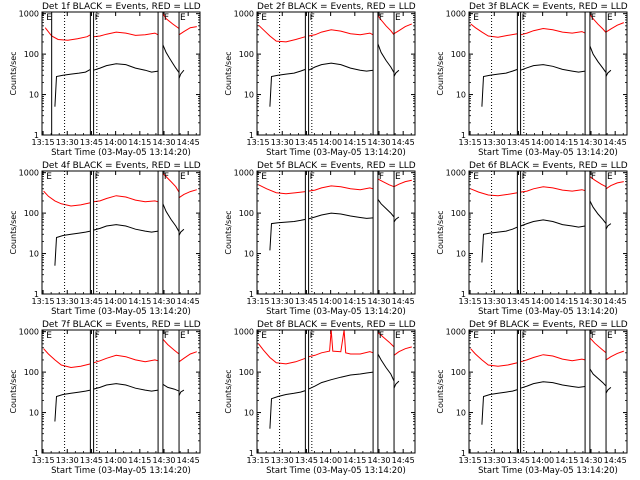 Image resolution: width=640 pixels, height=480 pixels. What do you see at coordinates (336, 7) in the screenshot?
I see `panel-title: Det 2f BLACK = Events, RED = LLD` at bounding box center [336, 7].